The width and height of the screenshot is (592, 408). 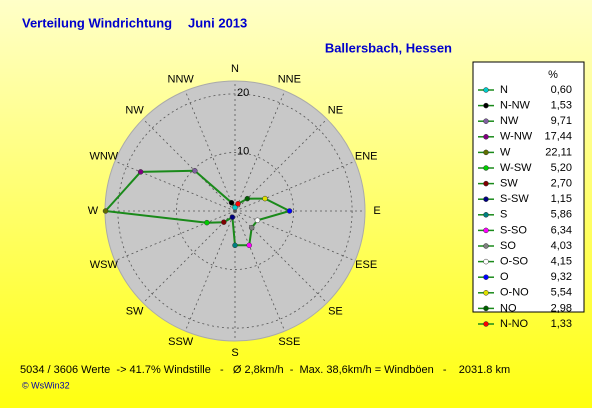 What do you see at coordinates (561, 246) in the screenshot?
I see `legend-value: 4,03` at bounding box center [561, 246].